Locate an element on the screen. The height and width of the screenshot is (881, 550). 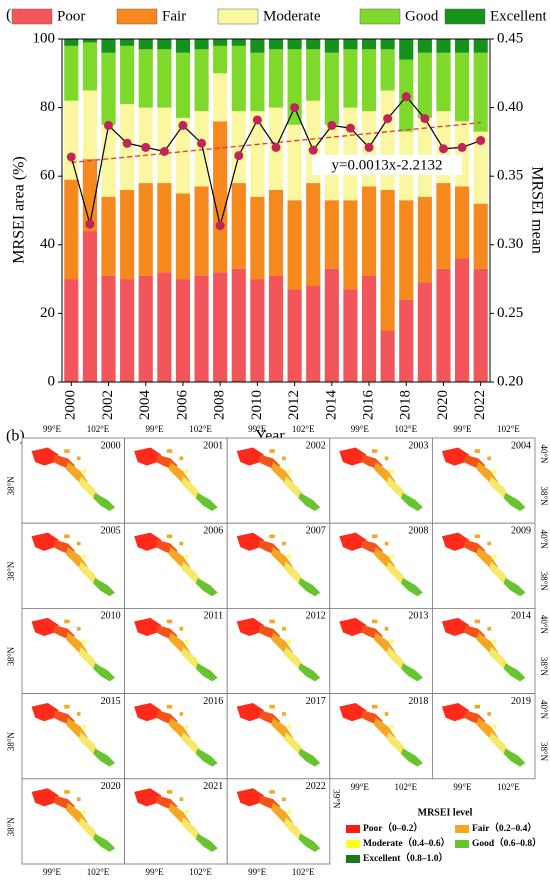
map-year: 2022 is located at coordinates (316, 786).